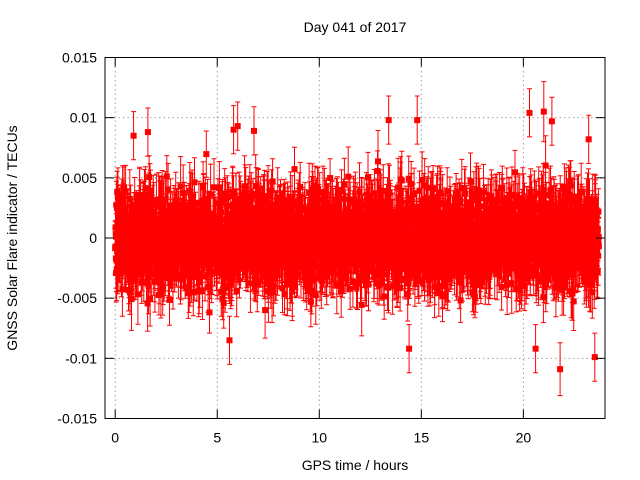 The width and height of the screenshot is (640, 480). Describe the element at coordinates (355, 27) in the screenshot. I see `chart-title: Day 041 of 2017` at that location.